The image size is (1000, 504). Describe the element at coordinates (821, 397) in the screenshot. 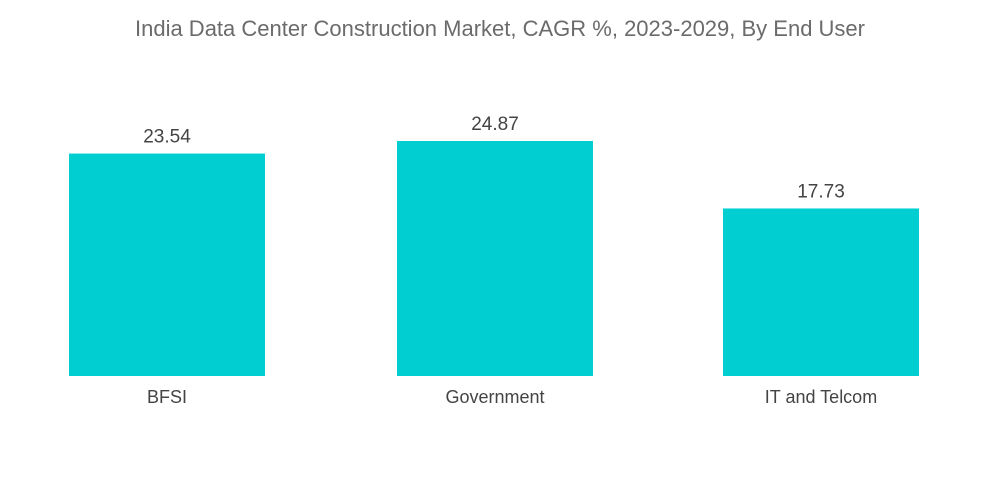

I see `category-label: IT and Telcom` at that location.